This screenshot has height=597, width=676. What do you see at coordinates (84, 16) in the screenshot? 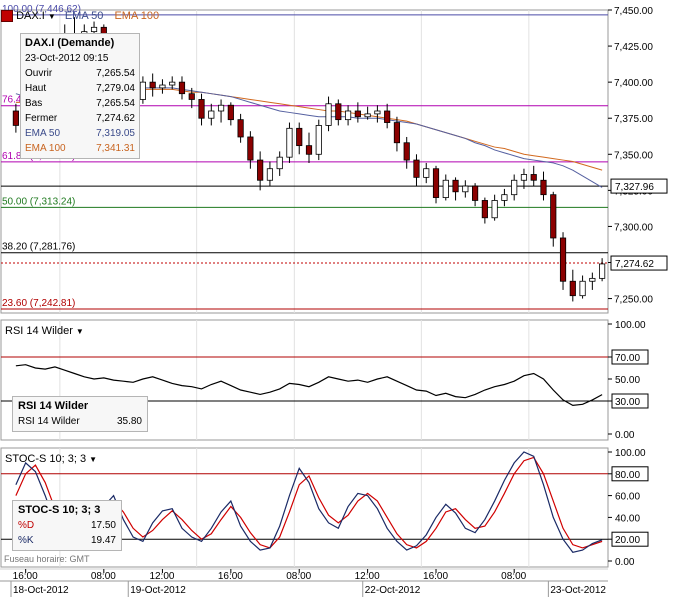
I see `legend-ema50: EMA 50` at bounding box center [84, 16].